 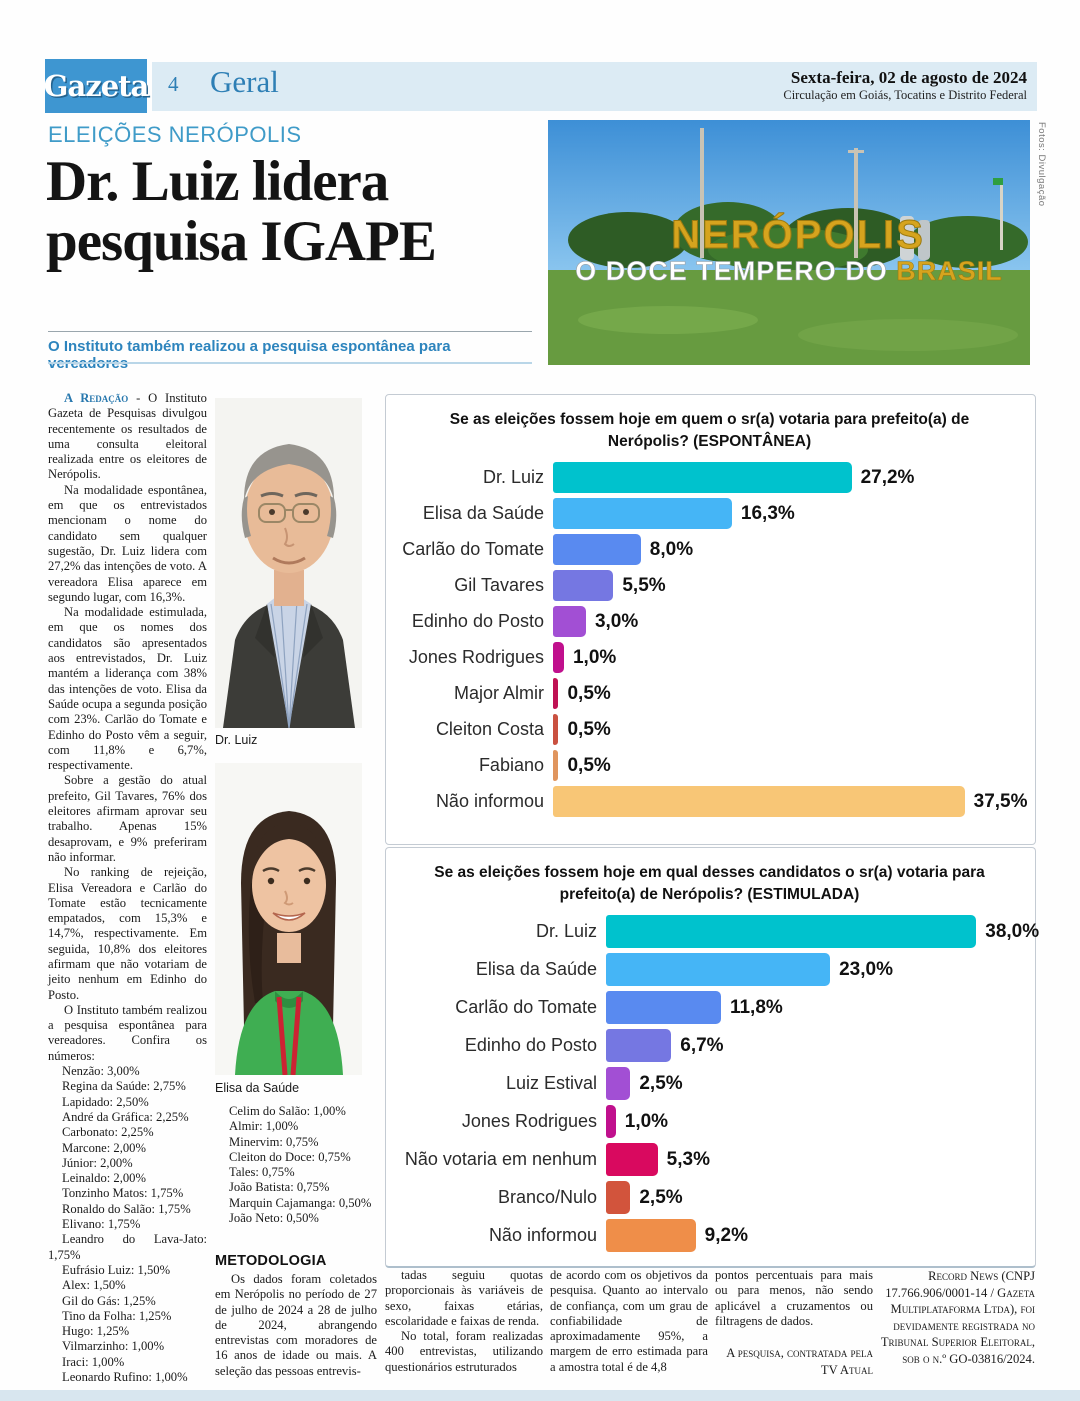 I want to click on bar-value: 37,5%, so click(x=1000, y=801).